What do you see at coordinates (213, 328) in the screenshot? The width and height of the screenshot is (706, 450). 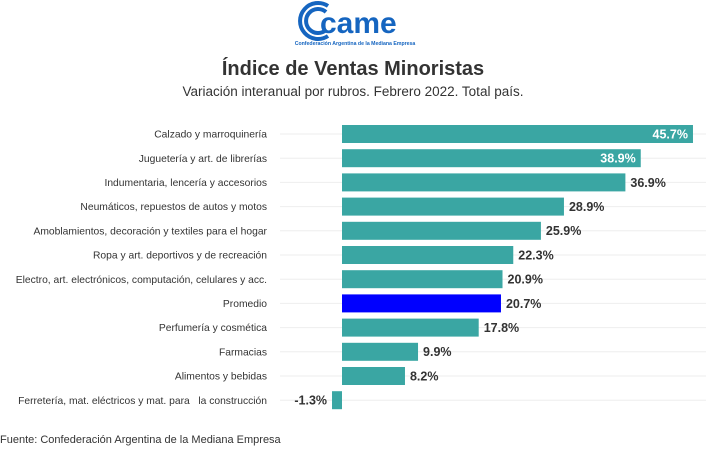 I see `category-label: Perfumería y cosmética` at bounding box center [213, 328].